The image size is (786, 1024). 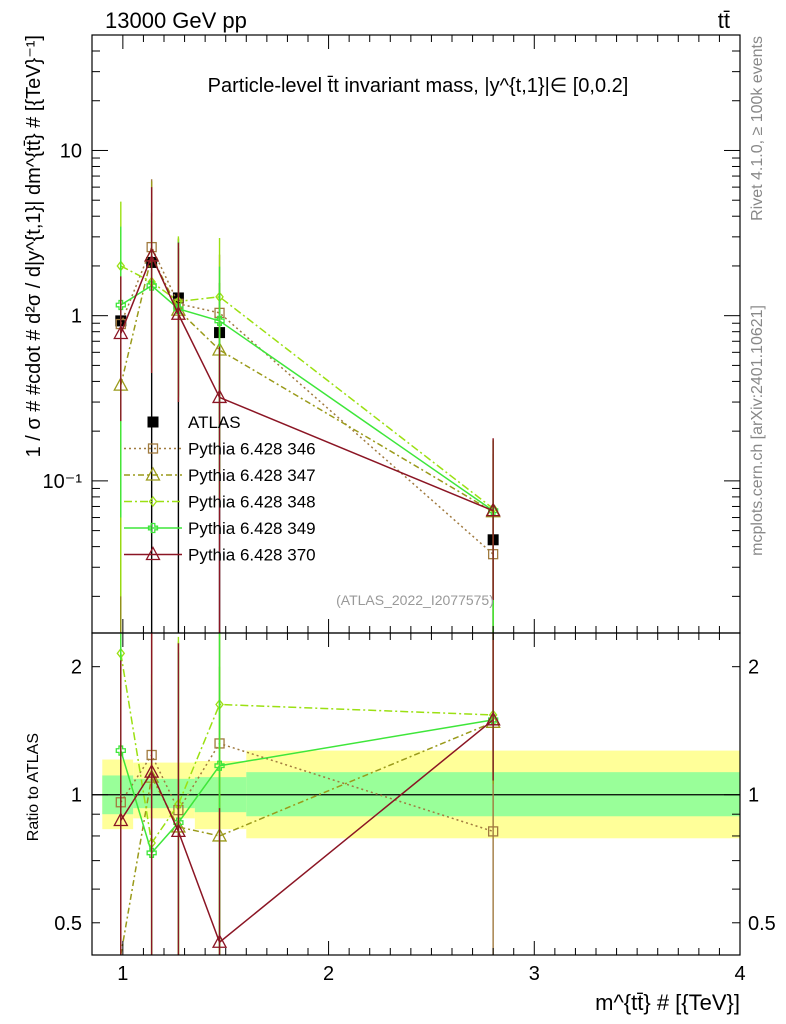 I want to click on legend-item-pythia-6-428-346: Pythia 6.428 346, so click(x=220, y=449).